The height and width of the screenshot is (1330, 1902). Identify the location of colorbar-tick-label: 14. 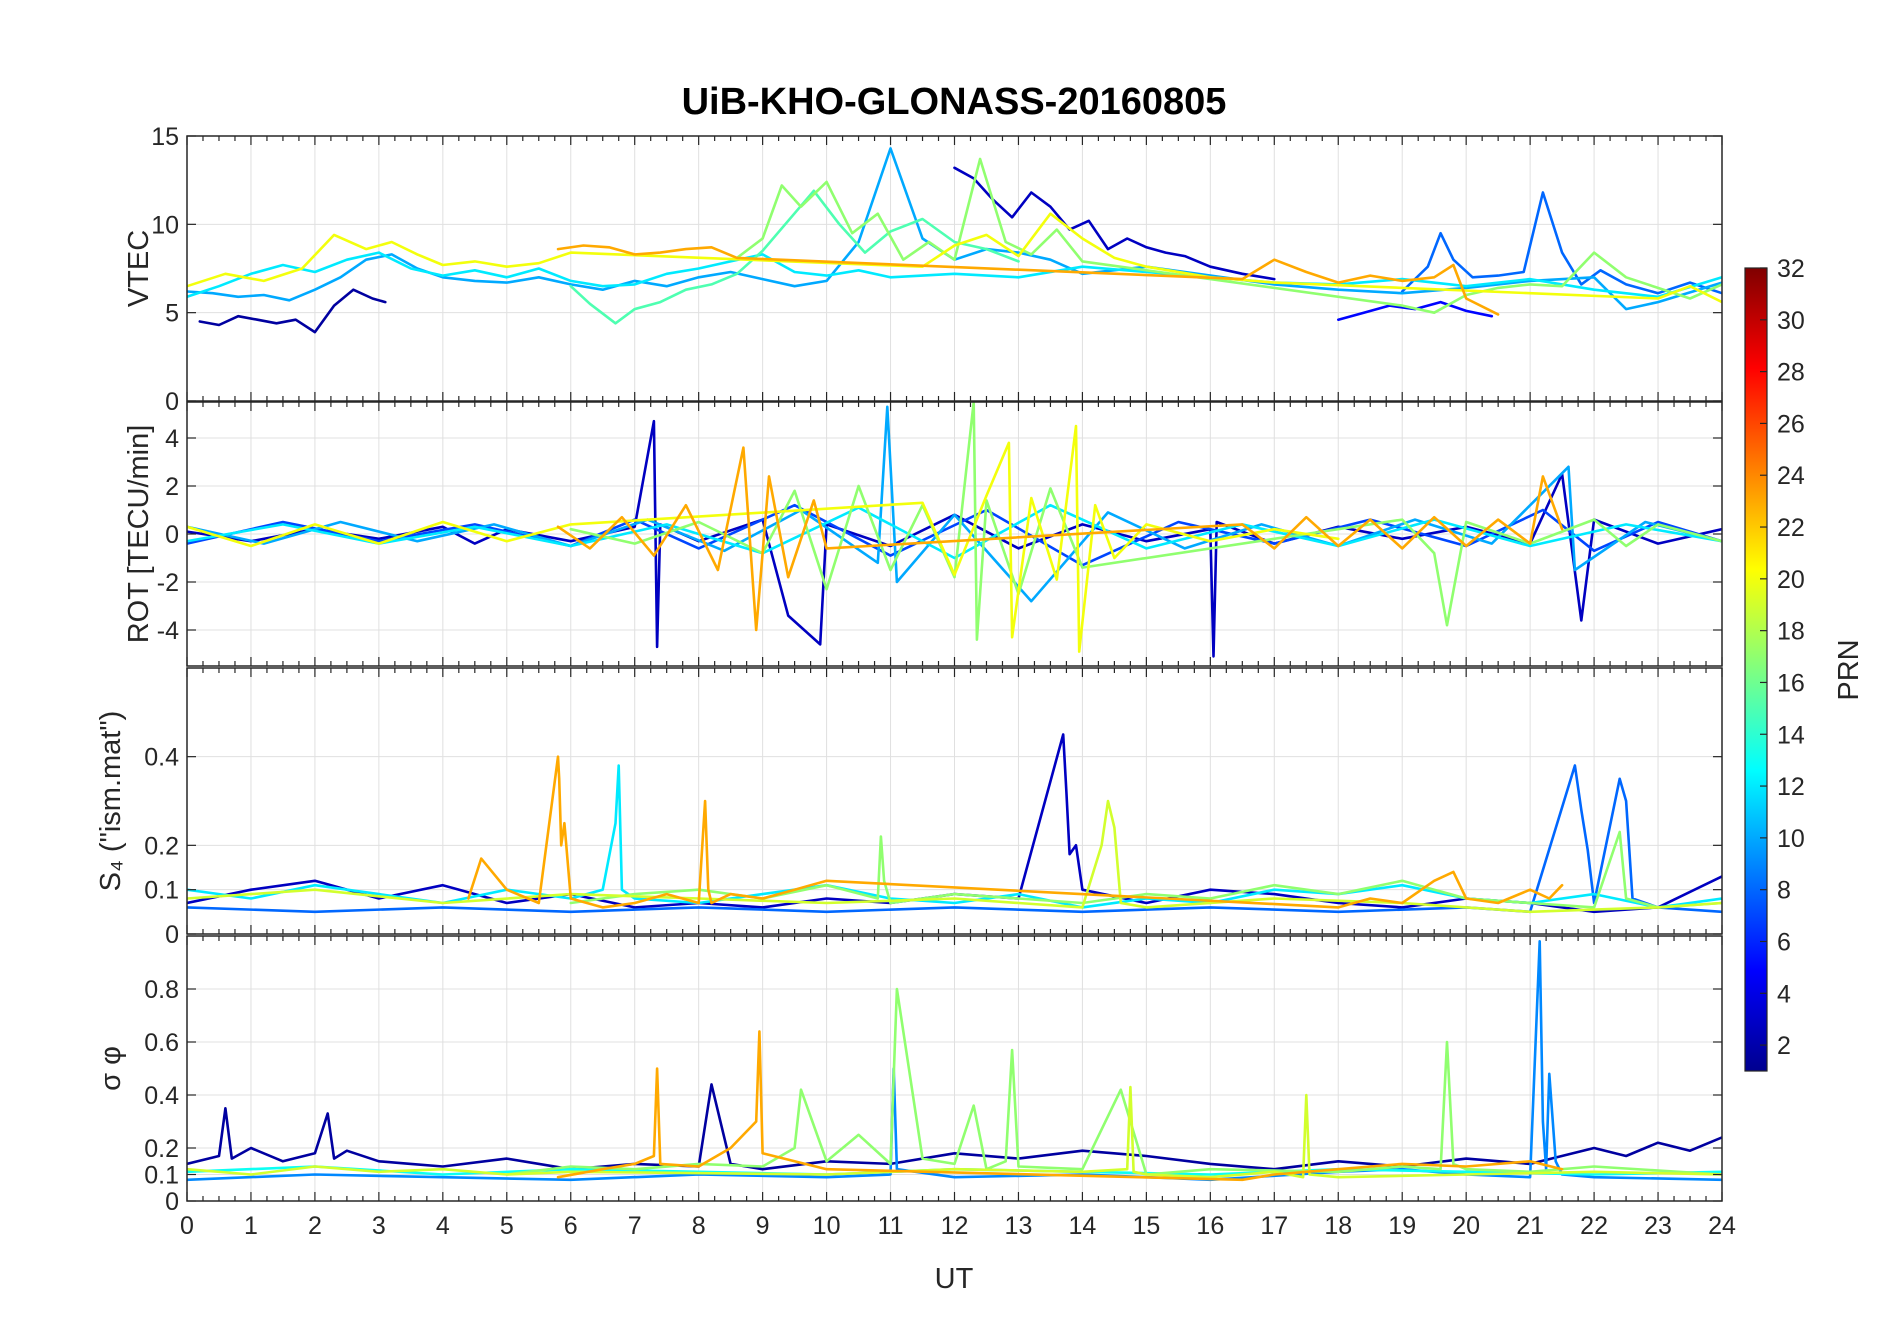
(1791, 735).